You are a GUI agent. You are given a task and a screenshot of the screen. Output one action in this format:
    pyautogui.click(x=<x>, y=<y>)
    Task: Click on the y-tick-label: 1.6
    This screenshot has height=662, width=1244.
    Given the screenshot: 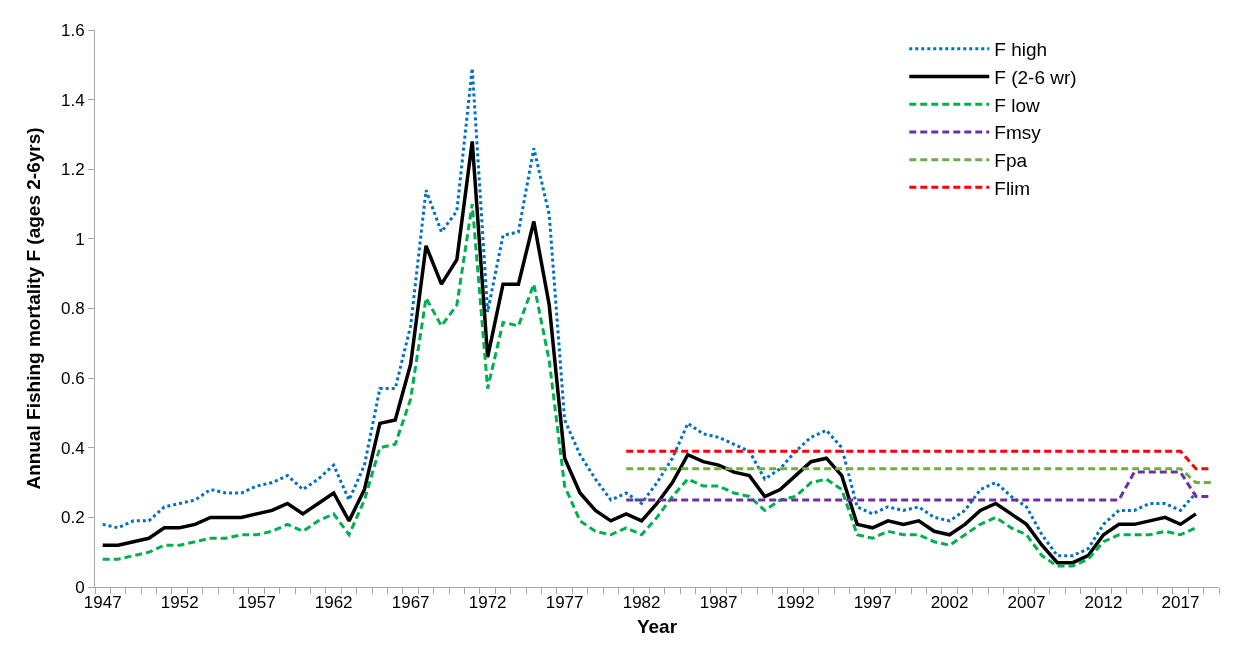 What is the action you would take?
    pyautogui.click(x=72, y=30)
    